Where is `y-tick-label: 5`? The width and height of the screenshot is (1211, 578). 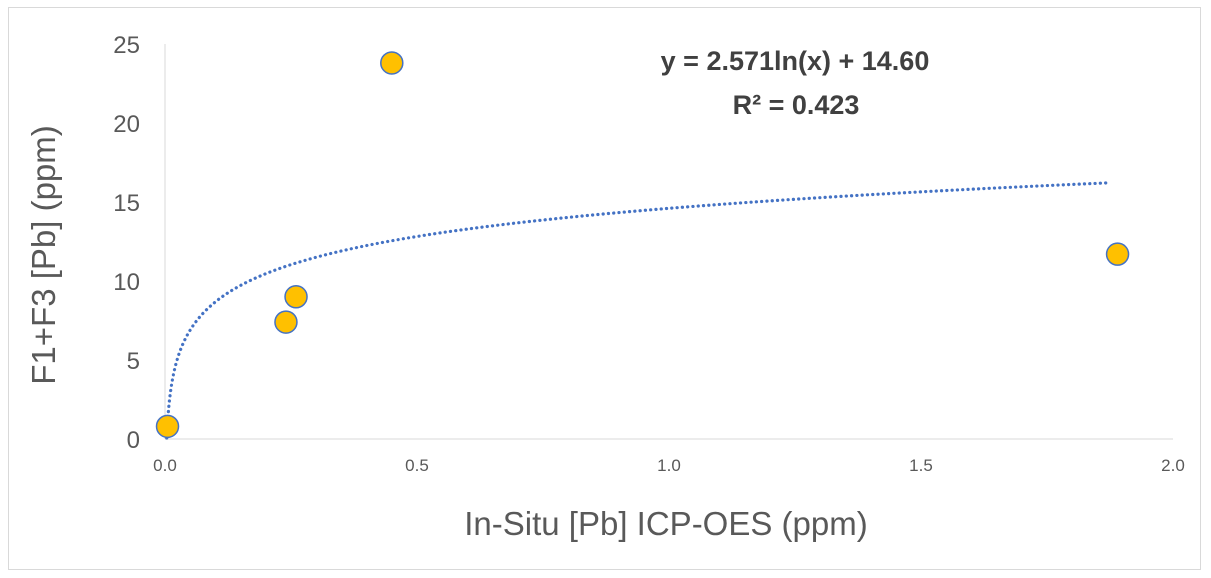 y-tick-label: 5 is located at coordinates (133, 361).